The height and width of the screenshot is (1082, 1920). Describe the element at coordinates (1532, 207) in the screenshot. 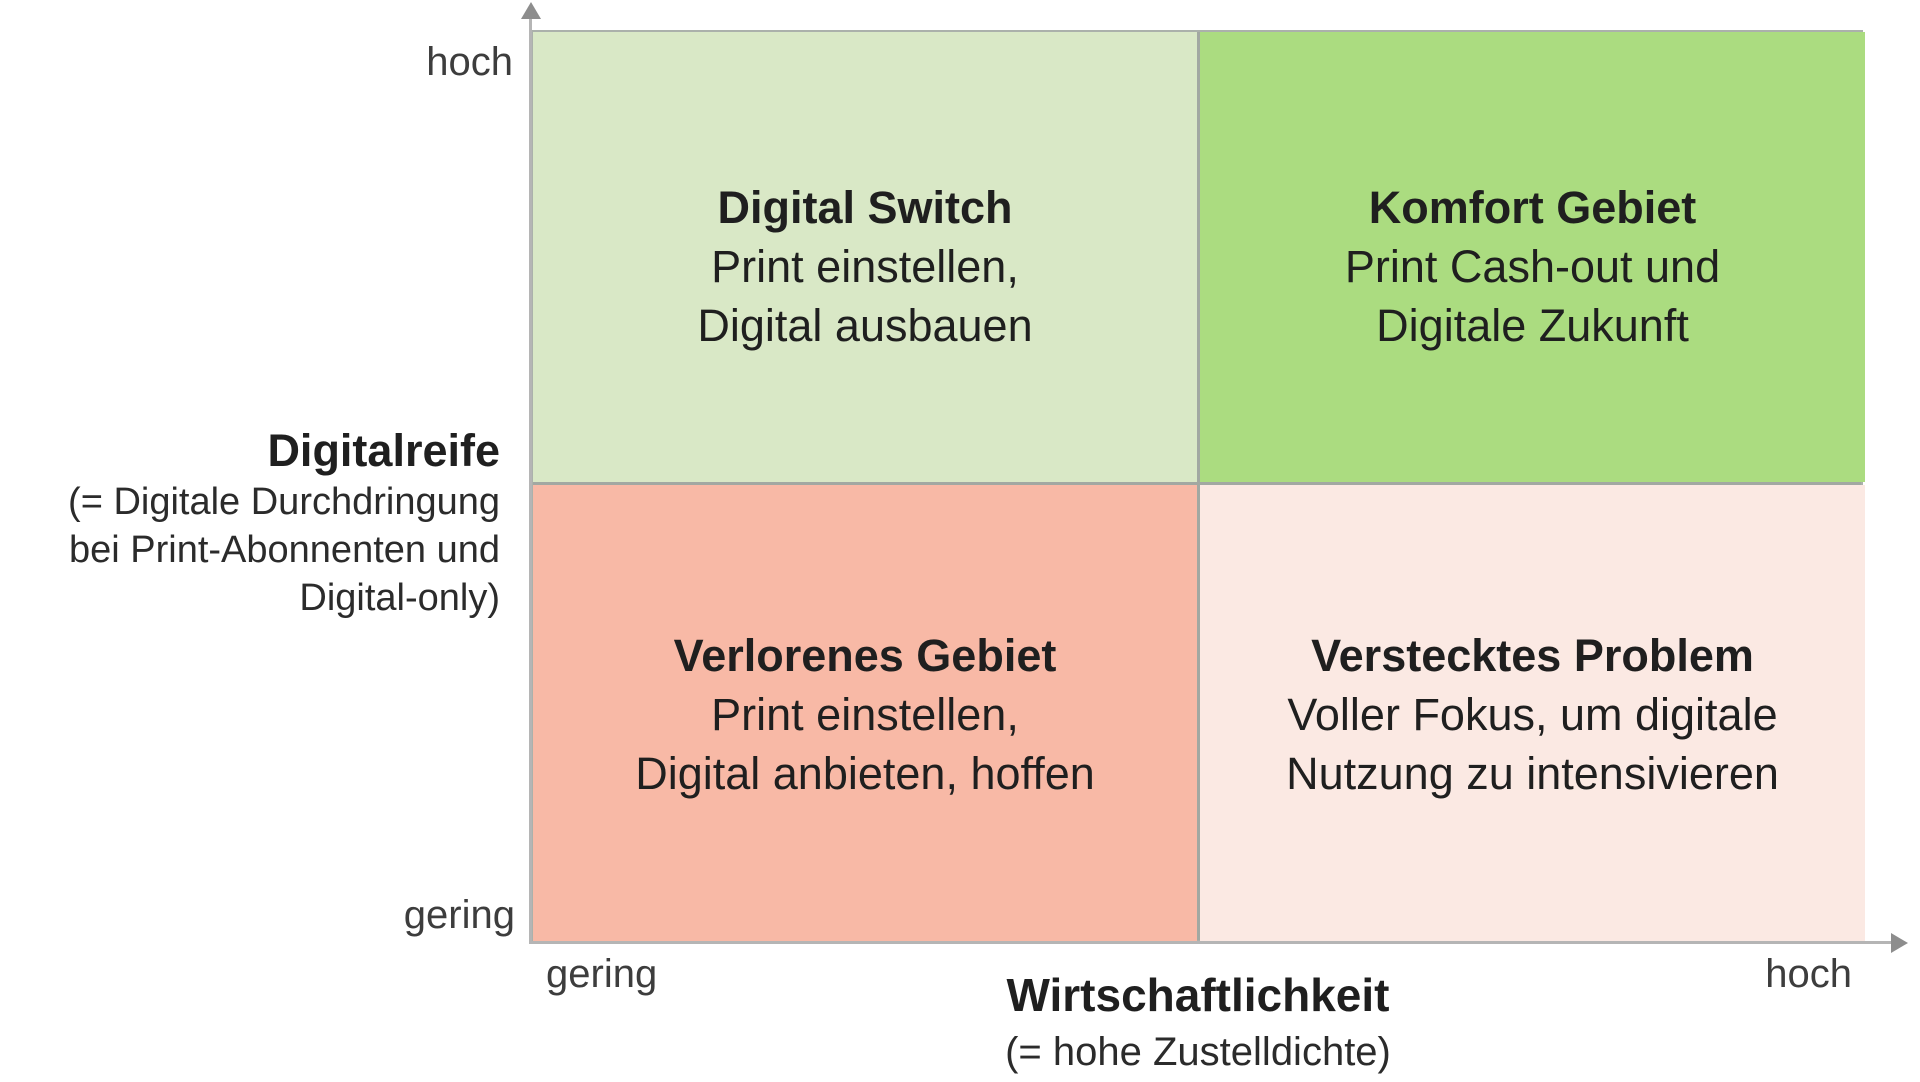

I see `quadrant-title: Komfort Gebiet` at that location.